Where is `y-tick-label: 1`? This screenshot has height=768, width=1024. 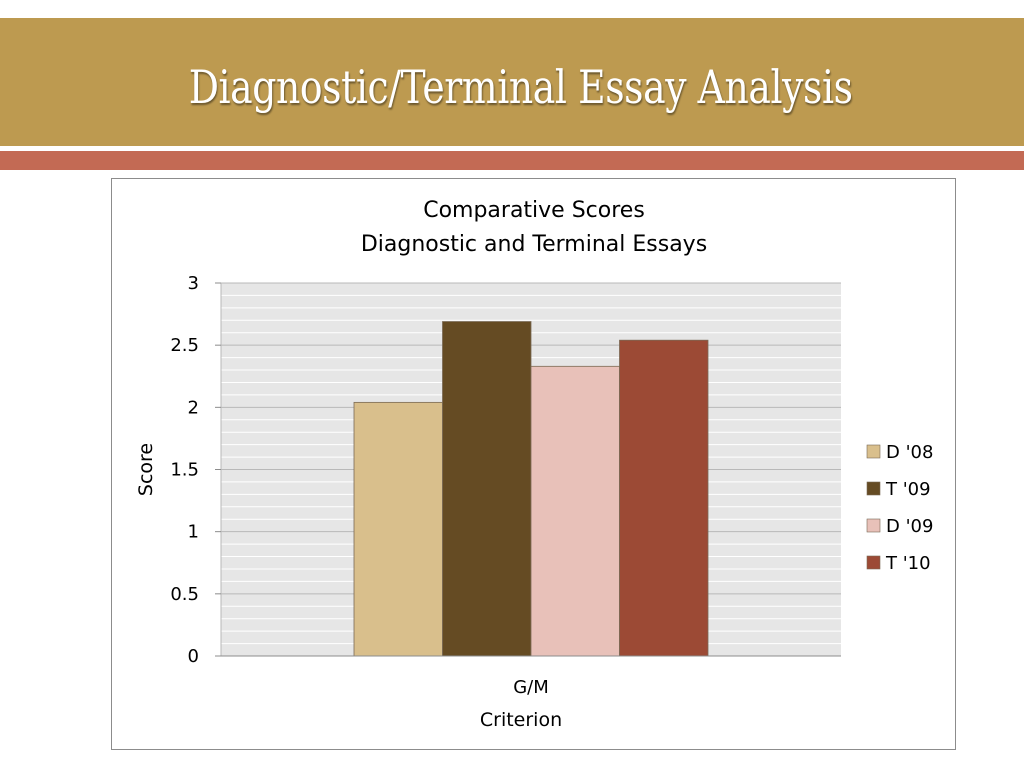 y-tick-label: 1 is located at coordinates (193, 532).